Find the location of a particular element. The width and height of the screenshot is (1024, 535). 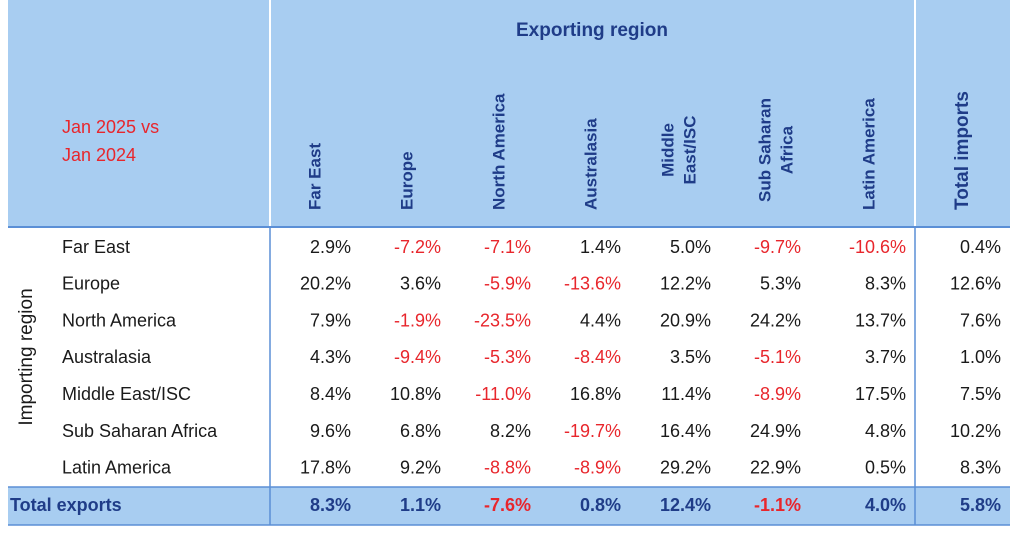

cell: 9.2% is located at coordinates (420, 468).